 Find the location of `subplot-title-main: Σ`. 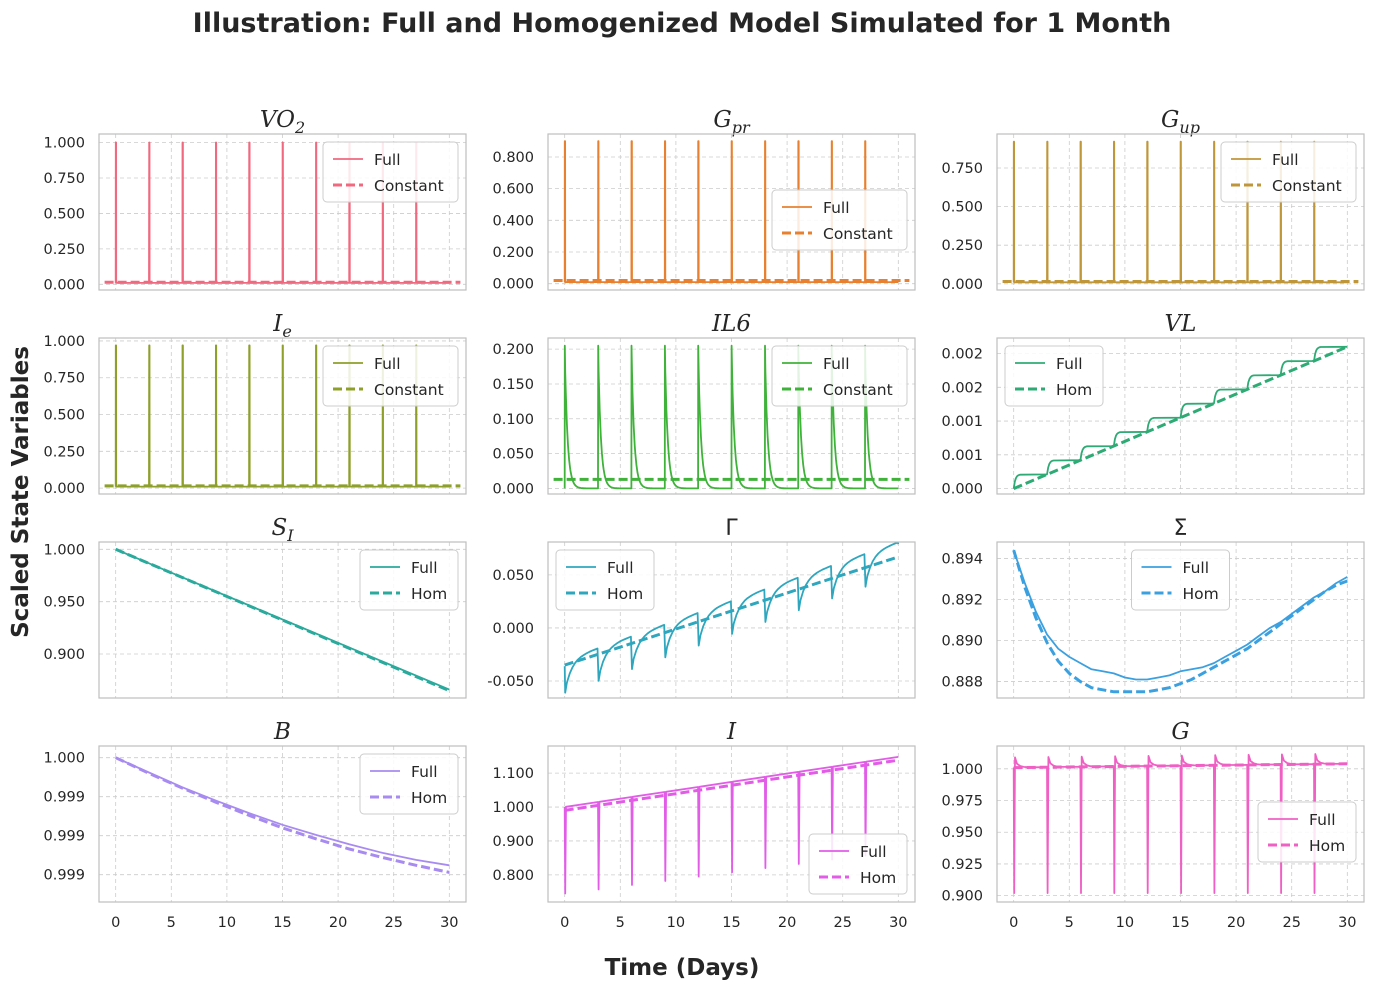

subplot-title-main: Σ is located at coordinates (1181, 528).